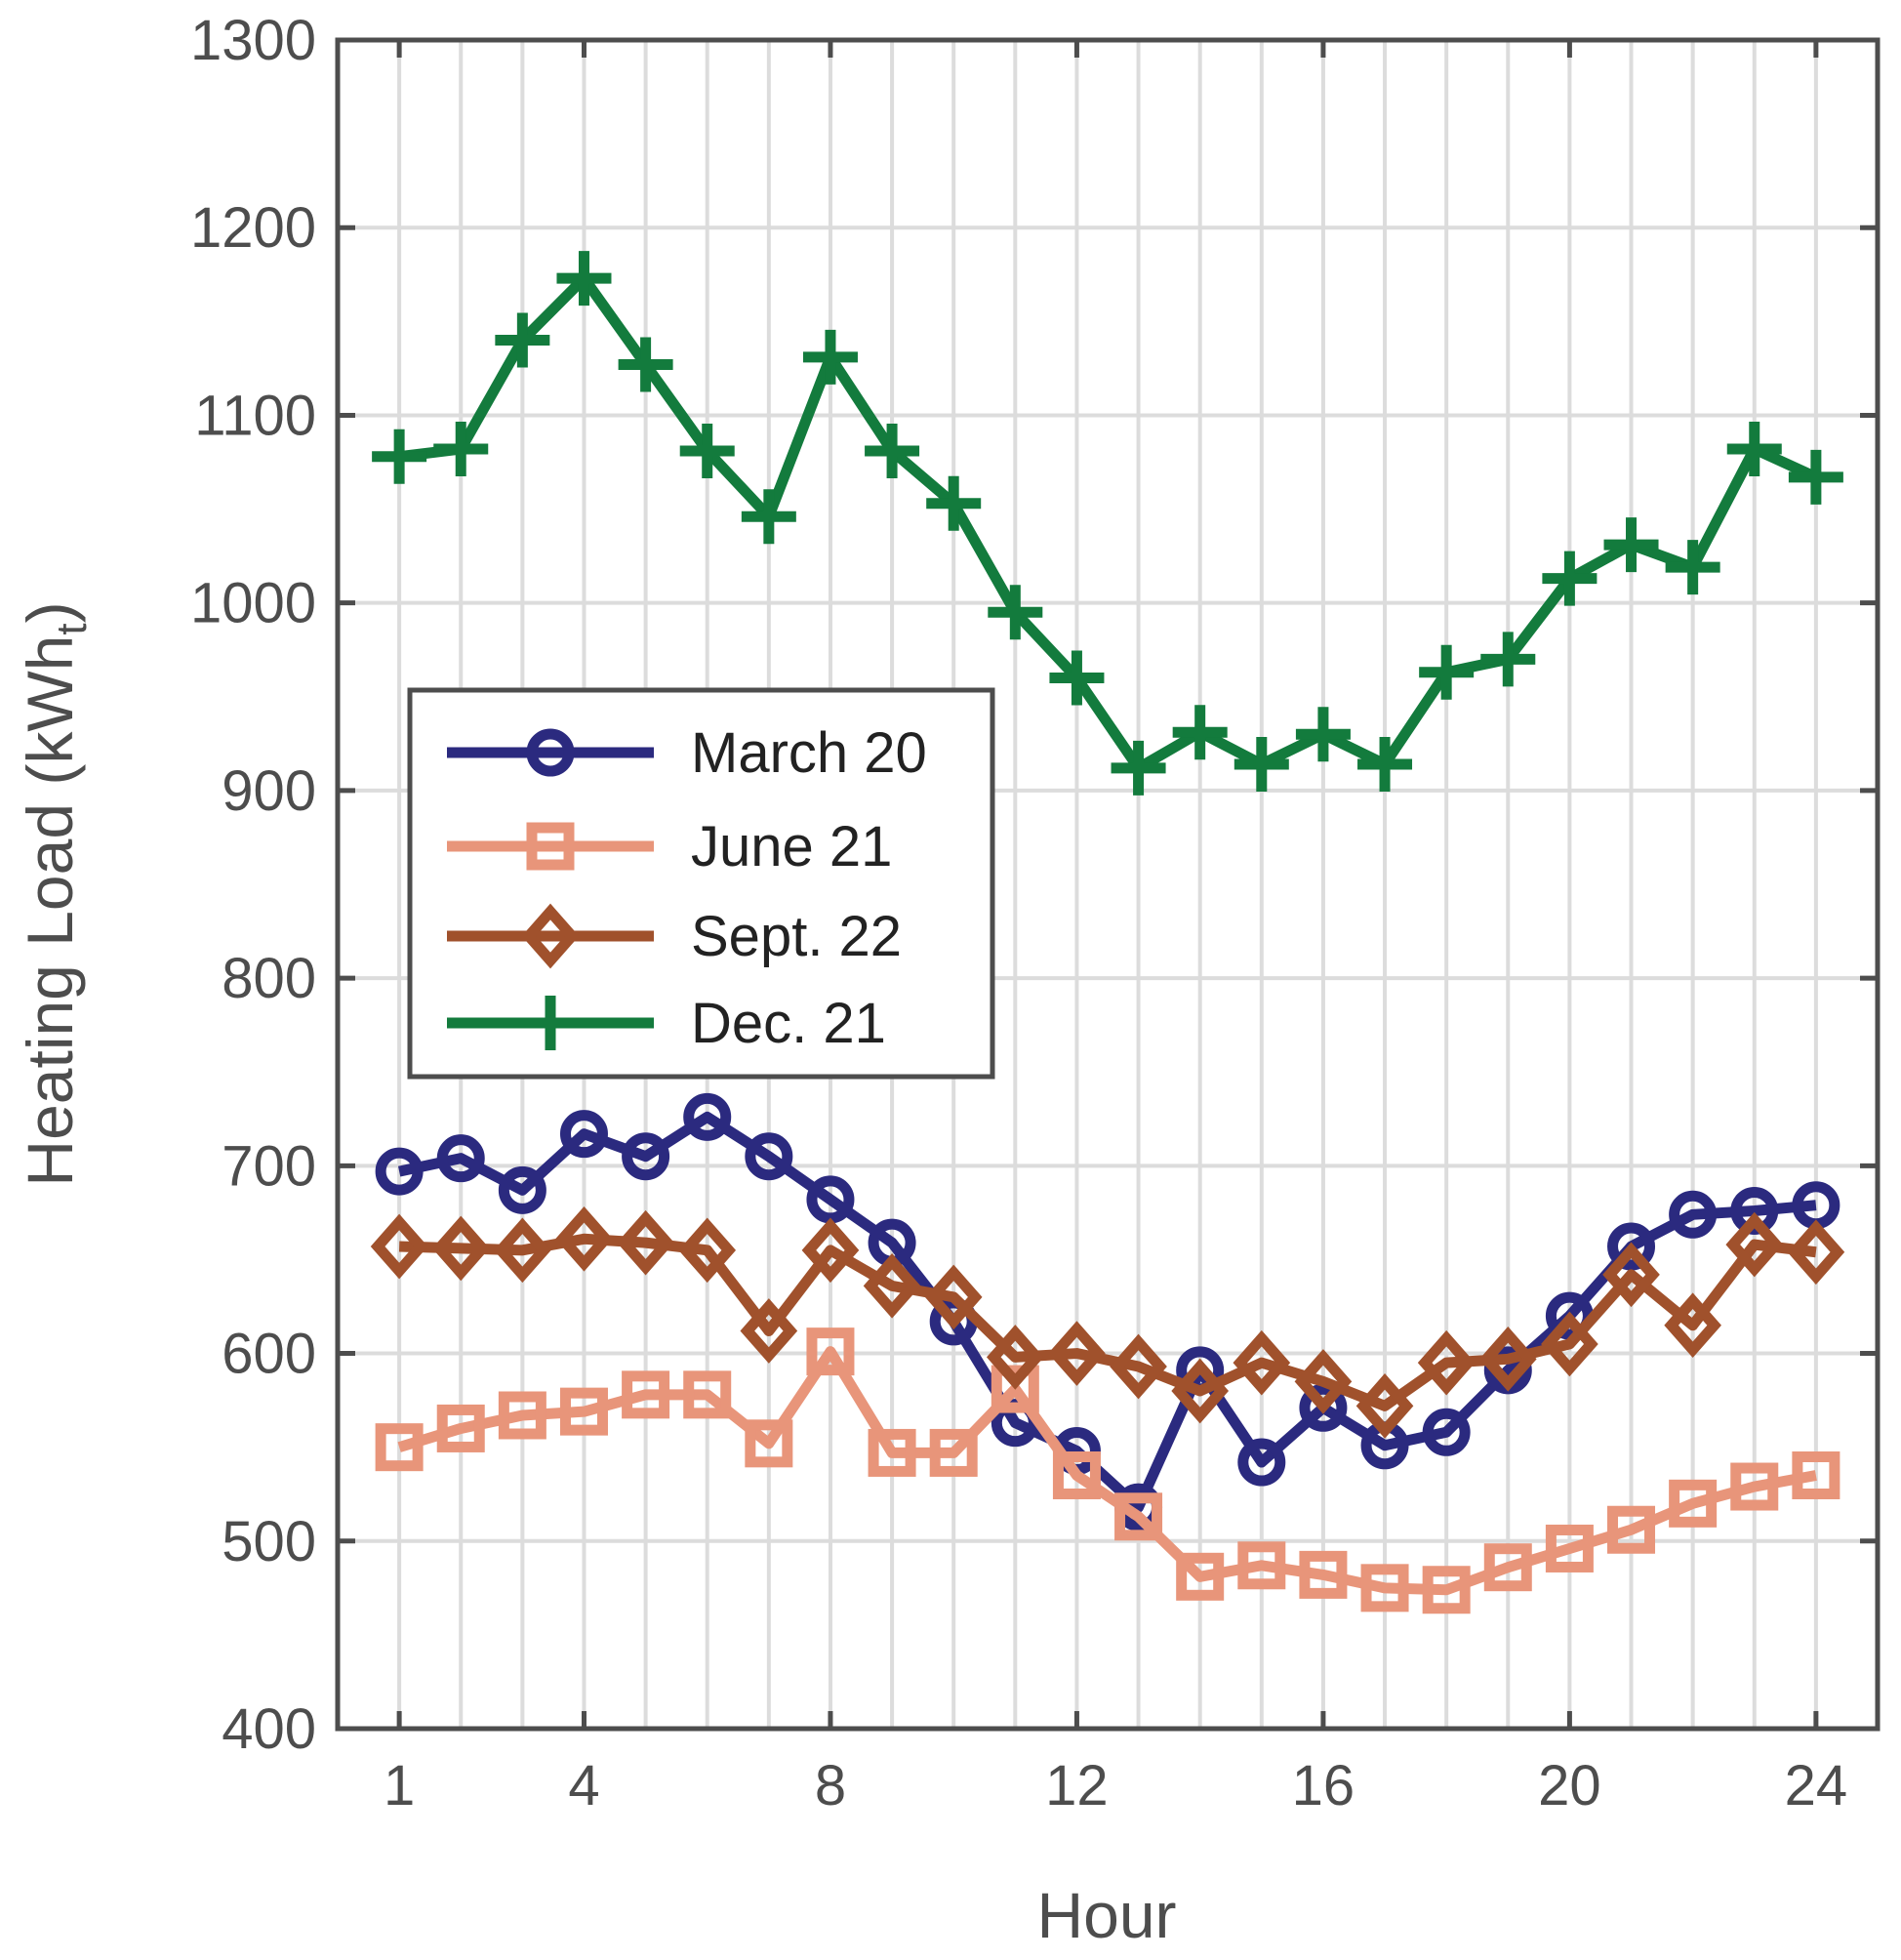  Describe the element at coordinates (399, 1785) in the screenshot. I see `x-tick-label-1: 1` at that location.